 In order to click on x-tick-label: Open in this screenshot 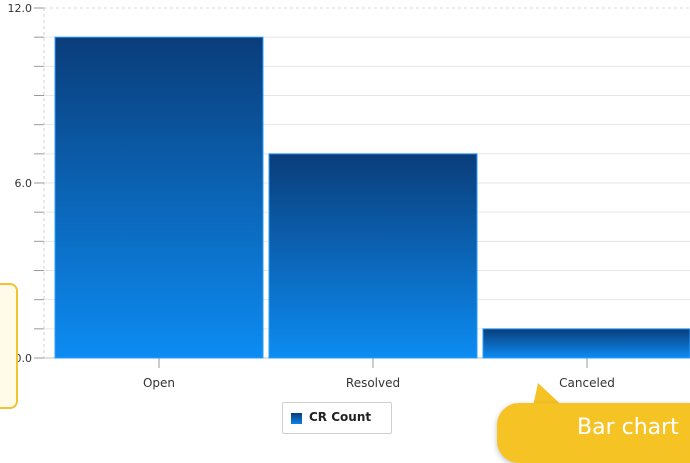, I will do `click(159, 383)`.